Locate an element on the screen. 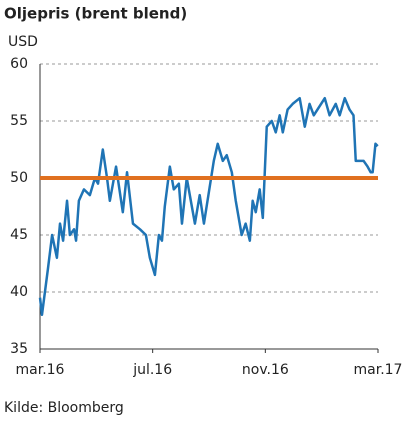 Image resolution: width=414 pixels, height=430 pixels. y-tick-label: 55 is located at coordinates (19, 121).